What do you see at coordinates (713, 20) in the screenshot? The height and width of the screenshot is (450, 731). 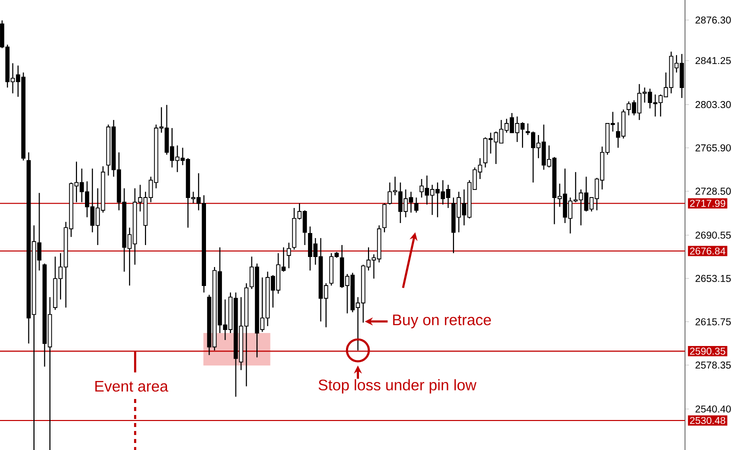 I see `y-tick-label: 2876.30` at bounding box center [713, 20].